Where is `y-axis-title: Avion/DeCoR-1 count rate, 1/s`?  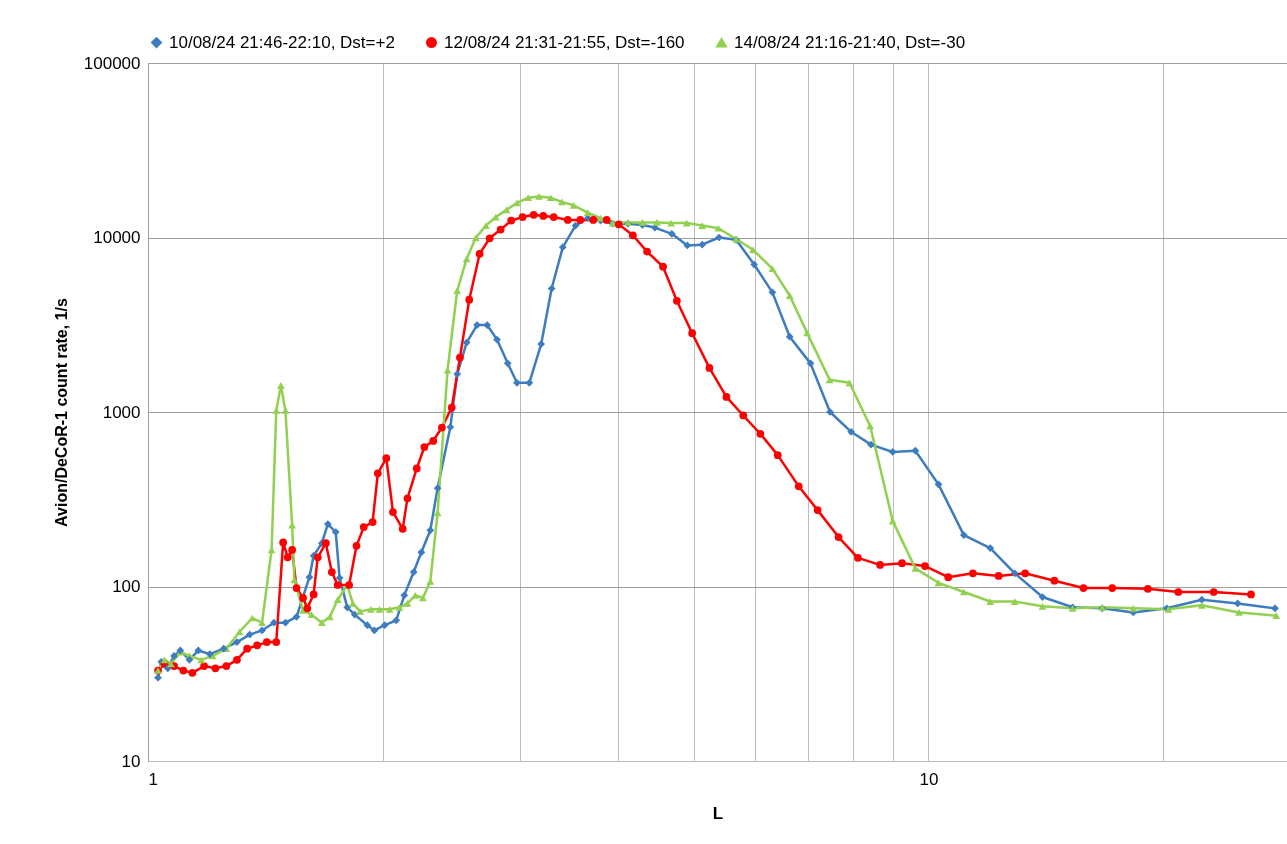
y-axis-title: Avion/DeCoR-1 count rate, 1/s is located at coordinates (61, 412).